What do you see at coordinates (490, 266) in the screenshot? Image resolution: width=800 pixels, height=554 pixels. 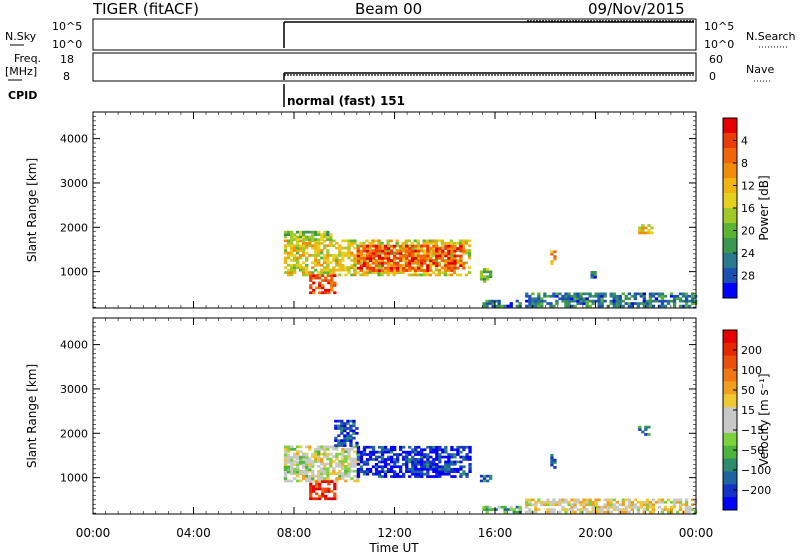 I see `power-scatter-cells` at bounding box center [490, 266].